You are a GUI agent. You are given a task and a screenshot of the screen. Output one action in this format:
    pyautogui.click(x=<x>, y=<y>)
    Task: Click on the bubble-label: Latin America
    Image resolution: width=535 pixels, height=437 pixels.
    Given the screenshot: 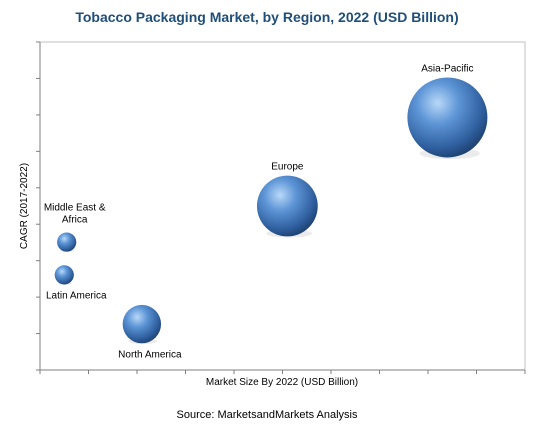 What is the action you would take?
    pyautogui.click(x=76, y=295)
    